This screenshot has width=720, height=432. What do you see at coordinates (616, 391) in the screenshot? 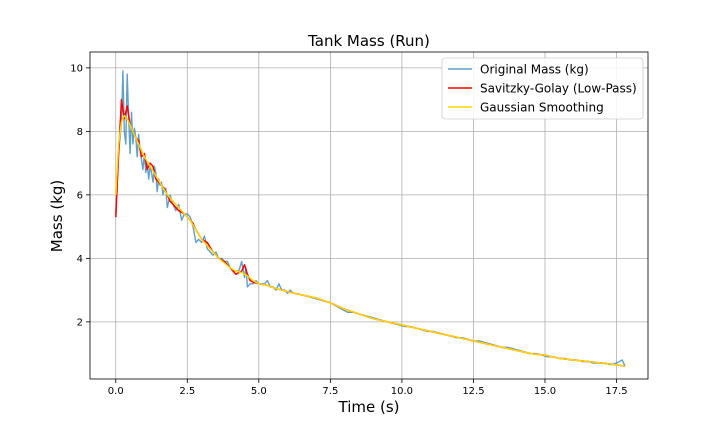
I see `x-tick-label: 17.5` at bounding box center [616, 391].